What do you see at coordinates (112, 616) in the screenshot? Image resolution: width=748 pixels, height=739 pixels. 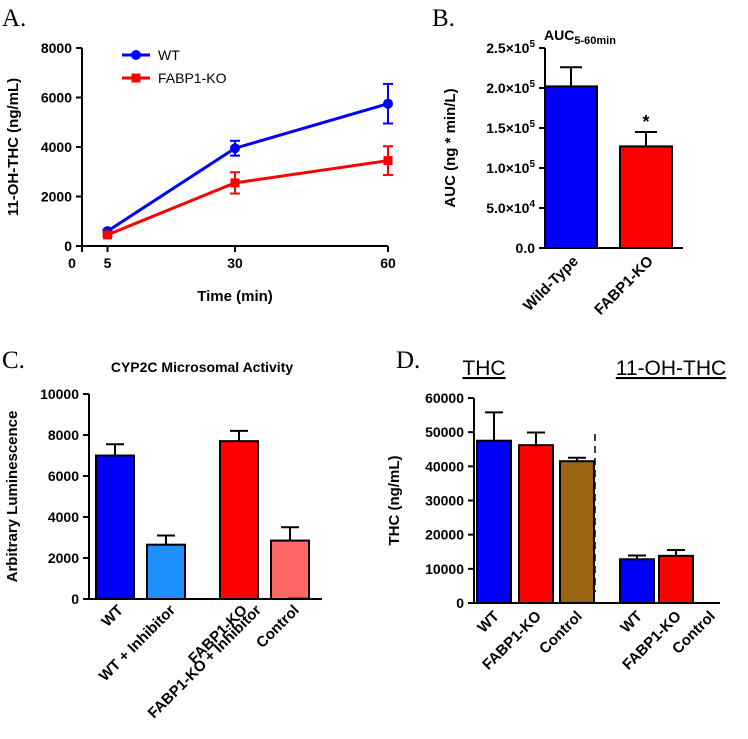 I see `panel-c-category-label: WT` at bounding box center [112, 616].